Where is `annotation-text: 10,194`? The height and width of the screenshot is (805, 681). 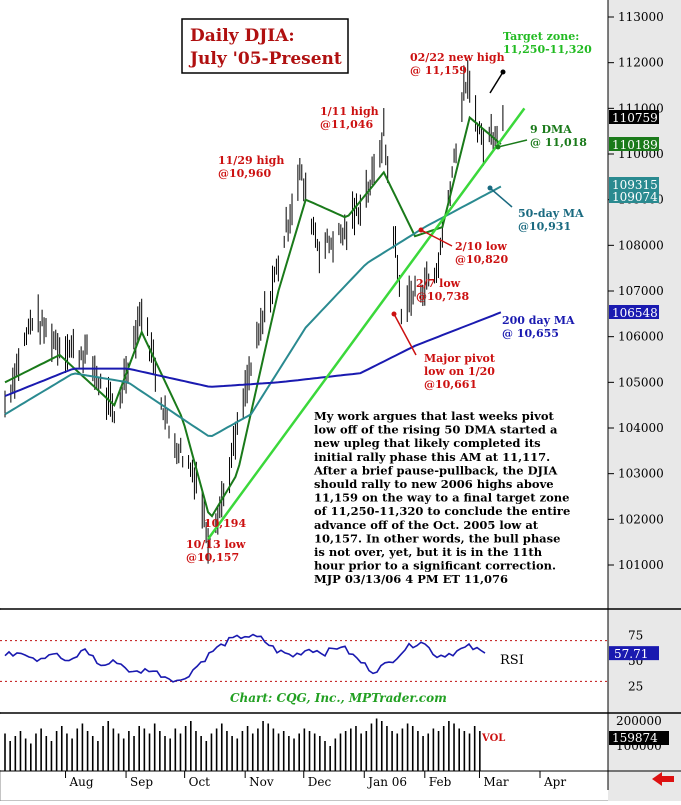
annotation-text: 10,194 is located at coordinates (225, 523).